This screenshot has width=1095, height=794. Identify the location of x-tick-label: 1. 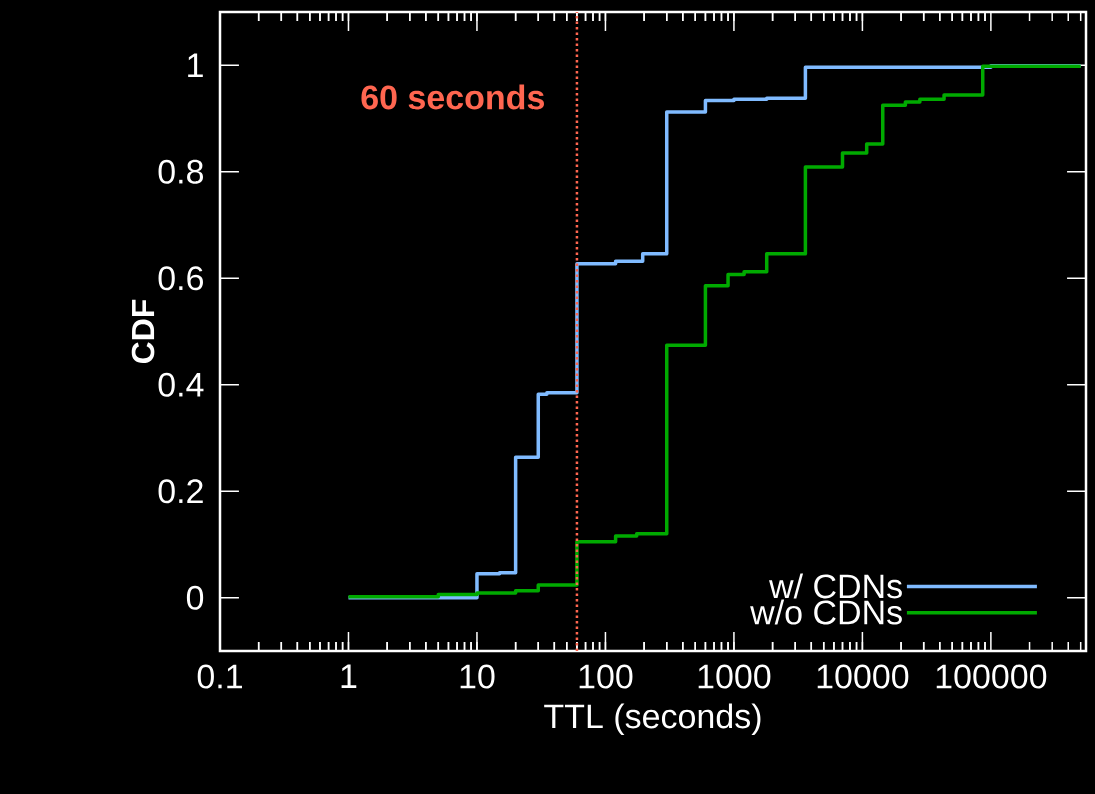
(349, 676).